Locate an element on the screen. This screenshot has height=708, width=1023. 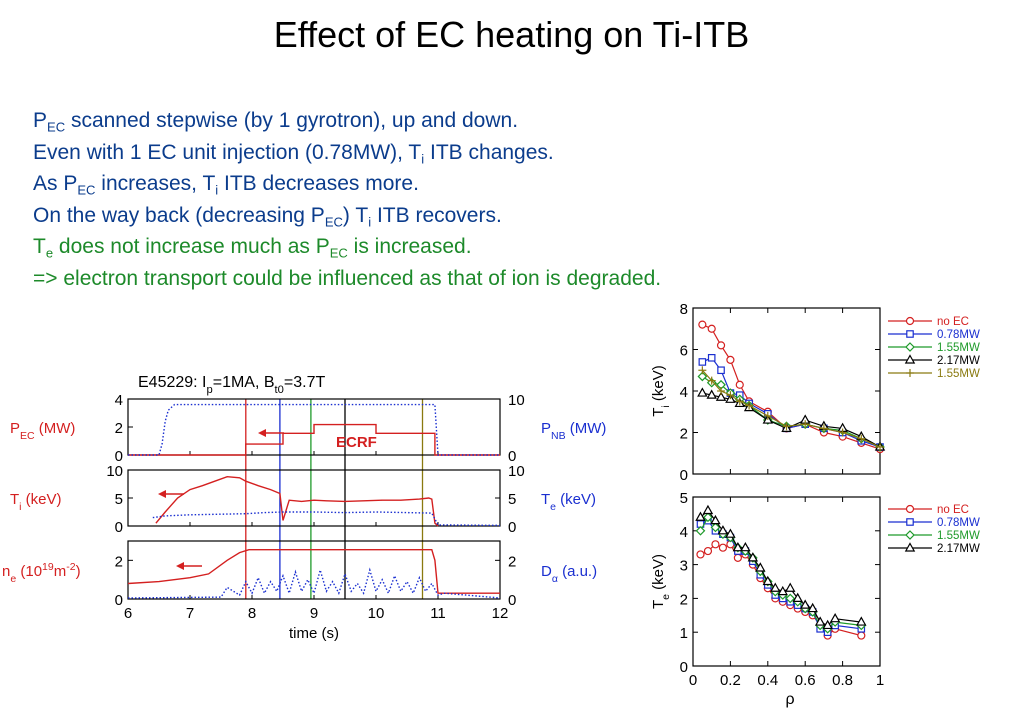
left-axis-label: ne (1019m-2) is located at coordinates (41, 573).